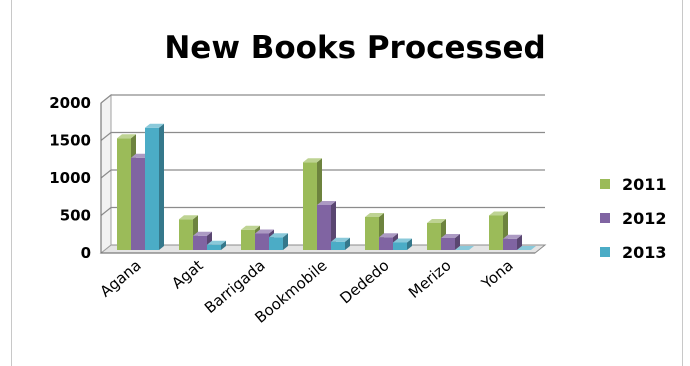 The width and height of the screenshot is (690, 366). I want to click on bar-barrigada-2013, so click(278, 241).